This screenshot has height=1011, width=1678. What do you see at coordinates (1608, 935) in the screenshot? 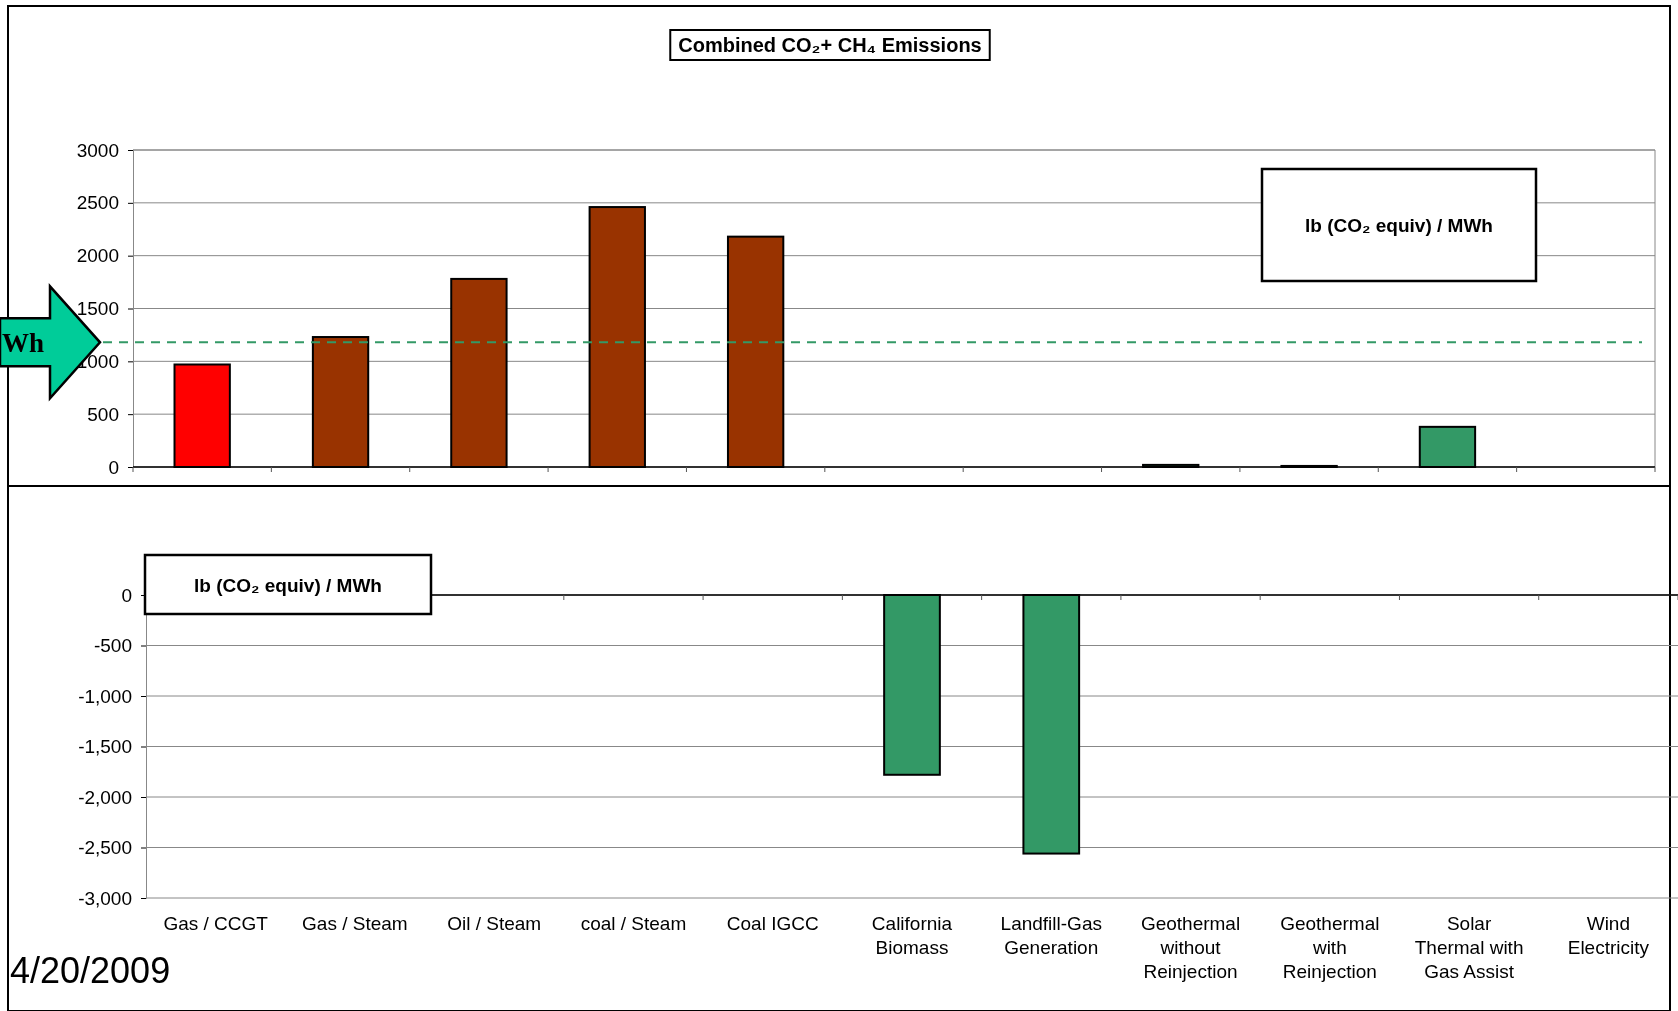
I see `x-tick-label: Wind Electricity` at bounding box center [1608, 935].